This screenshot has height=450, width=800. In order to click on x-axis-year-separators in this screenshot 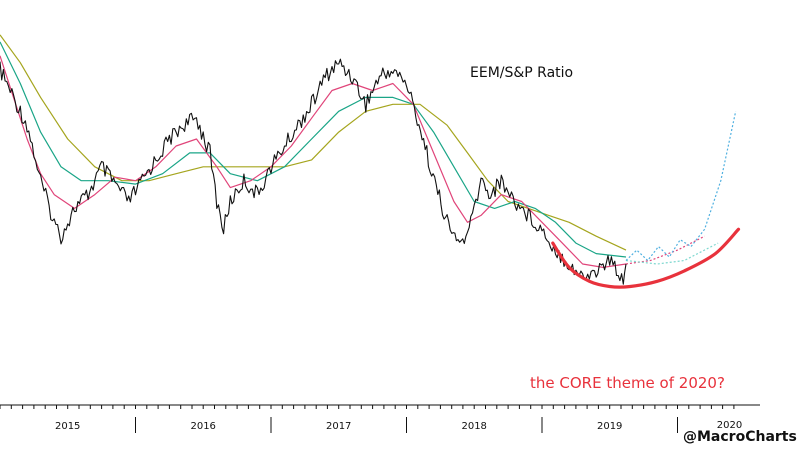, I will do `click(406, 425)`.